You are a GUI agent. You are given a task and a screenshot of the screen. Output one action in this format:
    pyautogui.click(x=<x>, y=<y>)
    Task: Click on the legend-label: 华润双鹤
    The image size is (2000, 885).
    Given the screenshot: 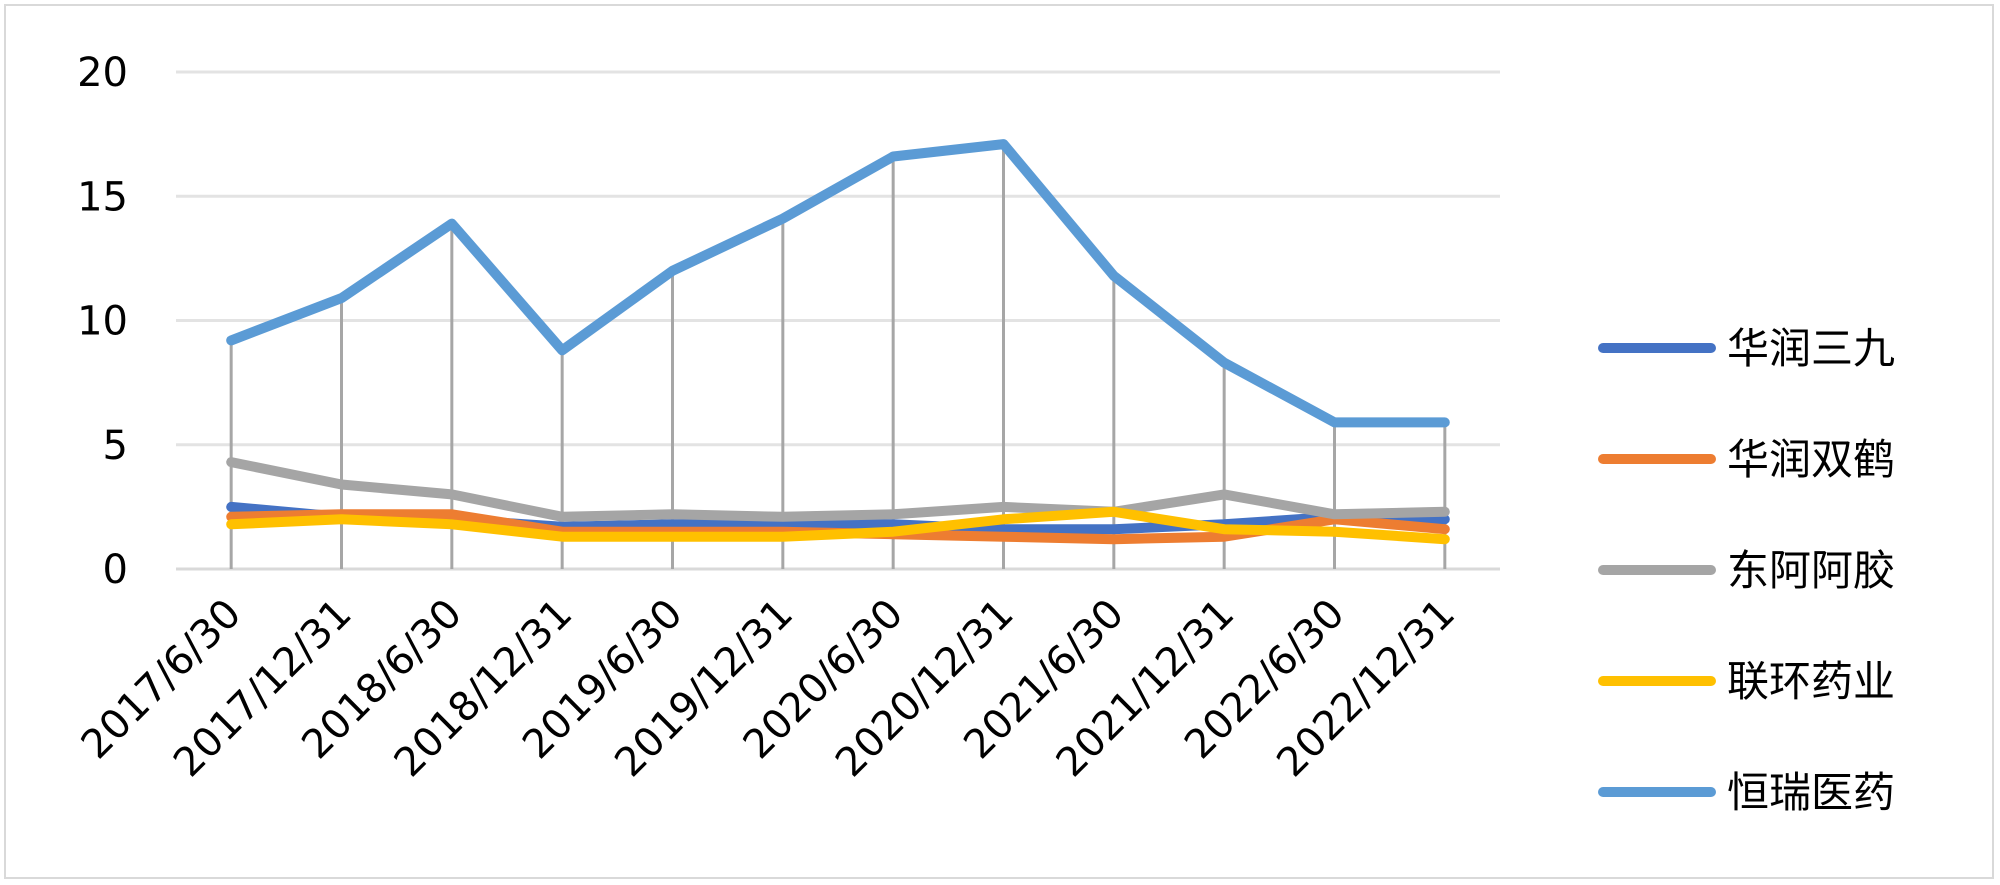 What is the action you would take?
    pyautogui.click(x=1811, y=459)
    